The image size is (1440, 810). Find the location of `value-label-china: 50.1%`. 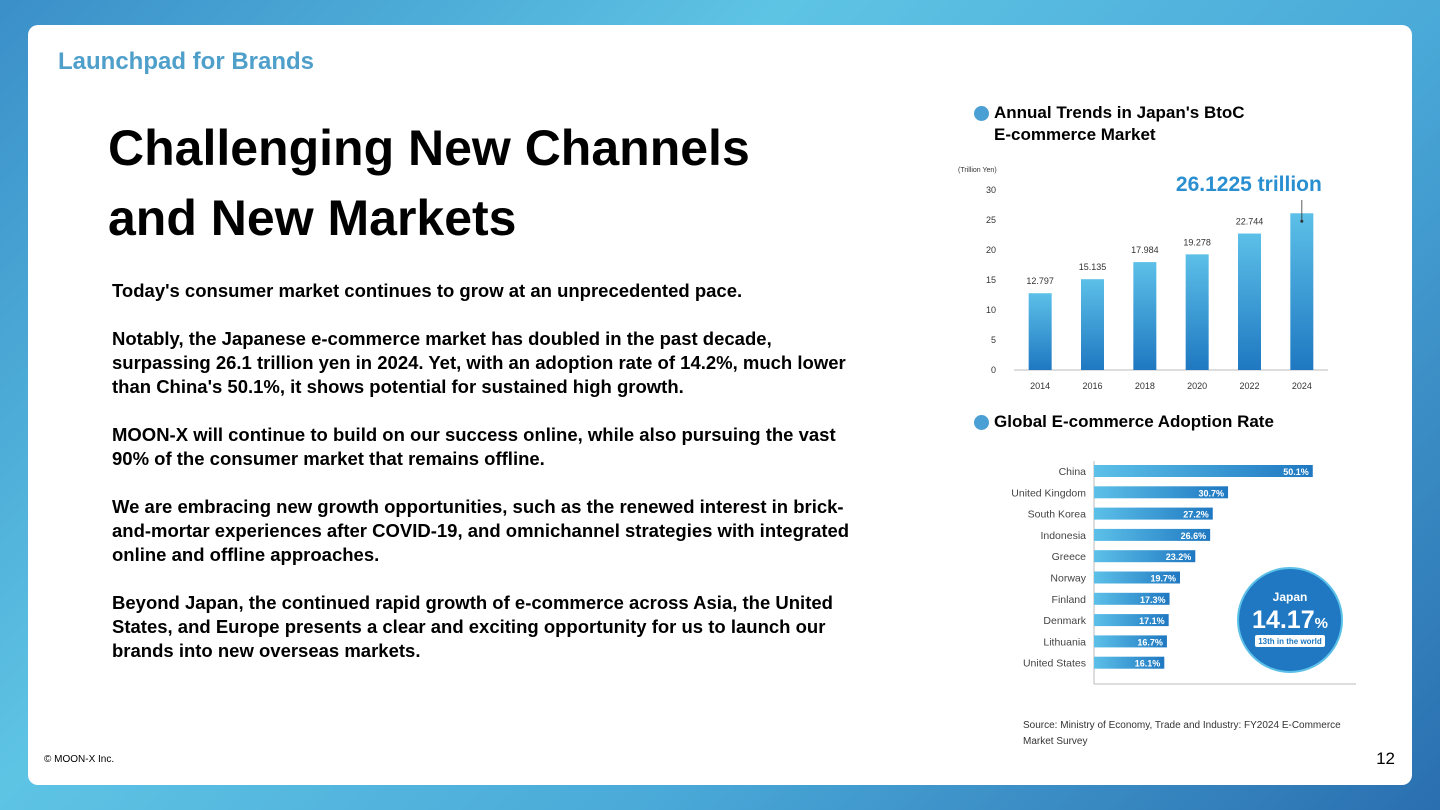

value-label-china: 50.1% is located at coordinates (1296, 472).